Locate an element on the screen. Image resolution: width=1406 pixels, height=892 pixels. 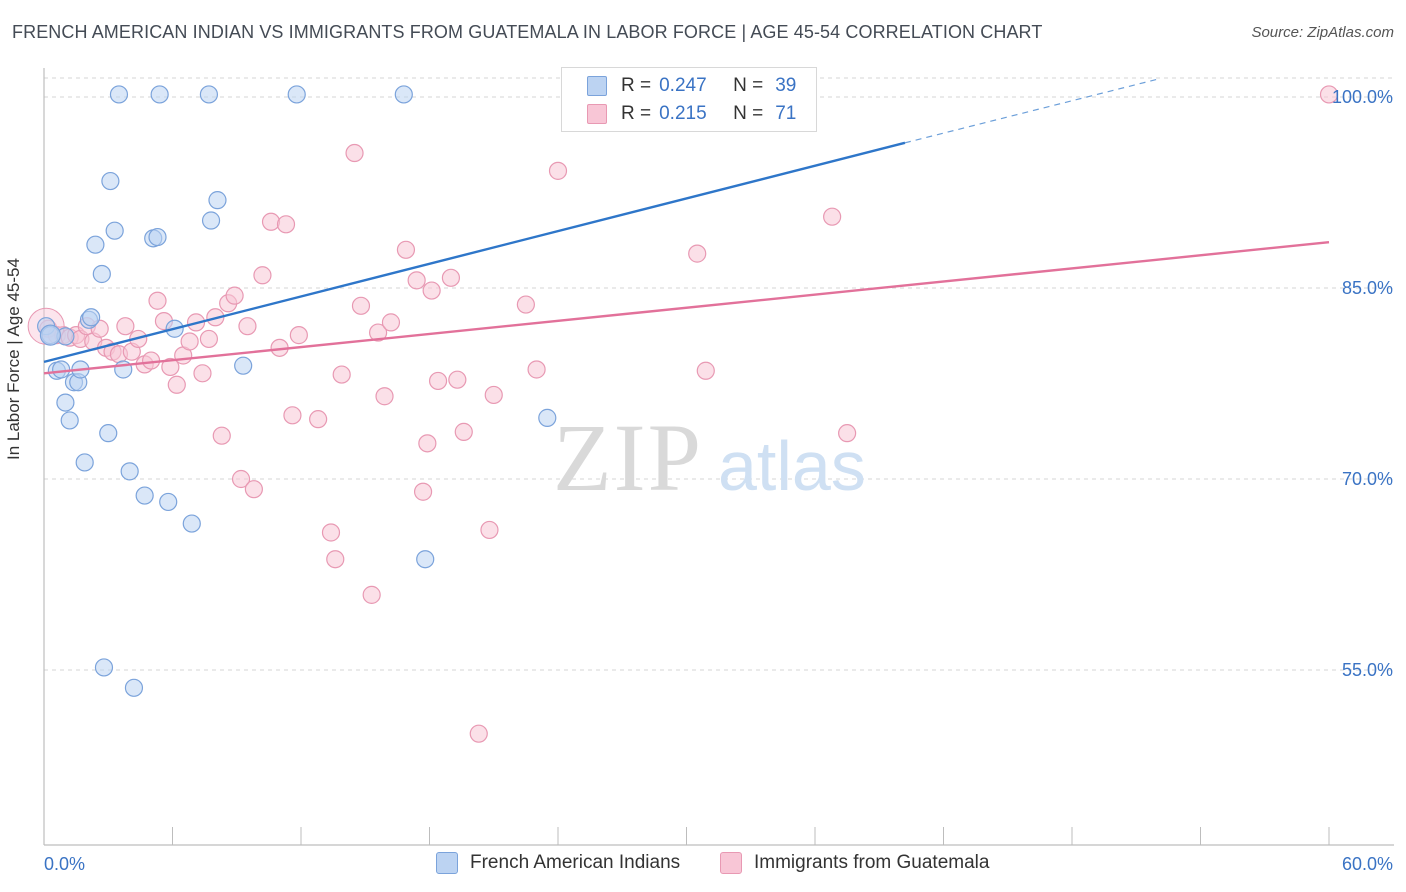
legend-label: French American Indians is located at coordinates (575, 862).